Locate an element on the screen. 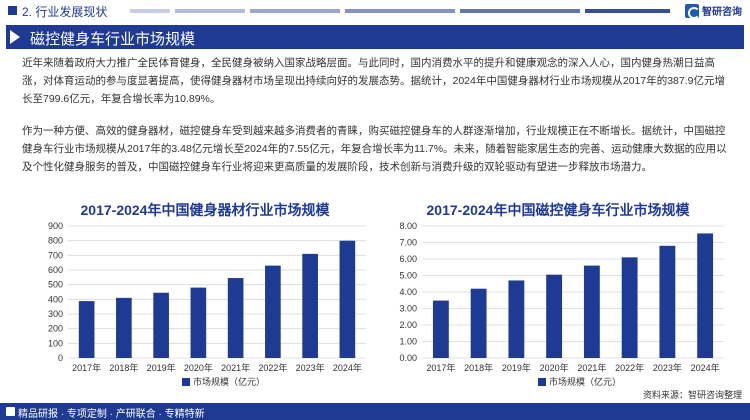  brand-logo: 智研咨询 is located at coordinates (713, 11).